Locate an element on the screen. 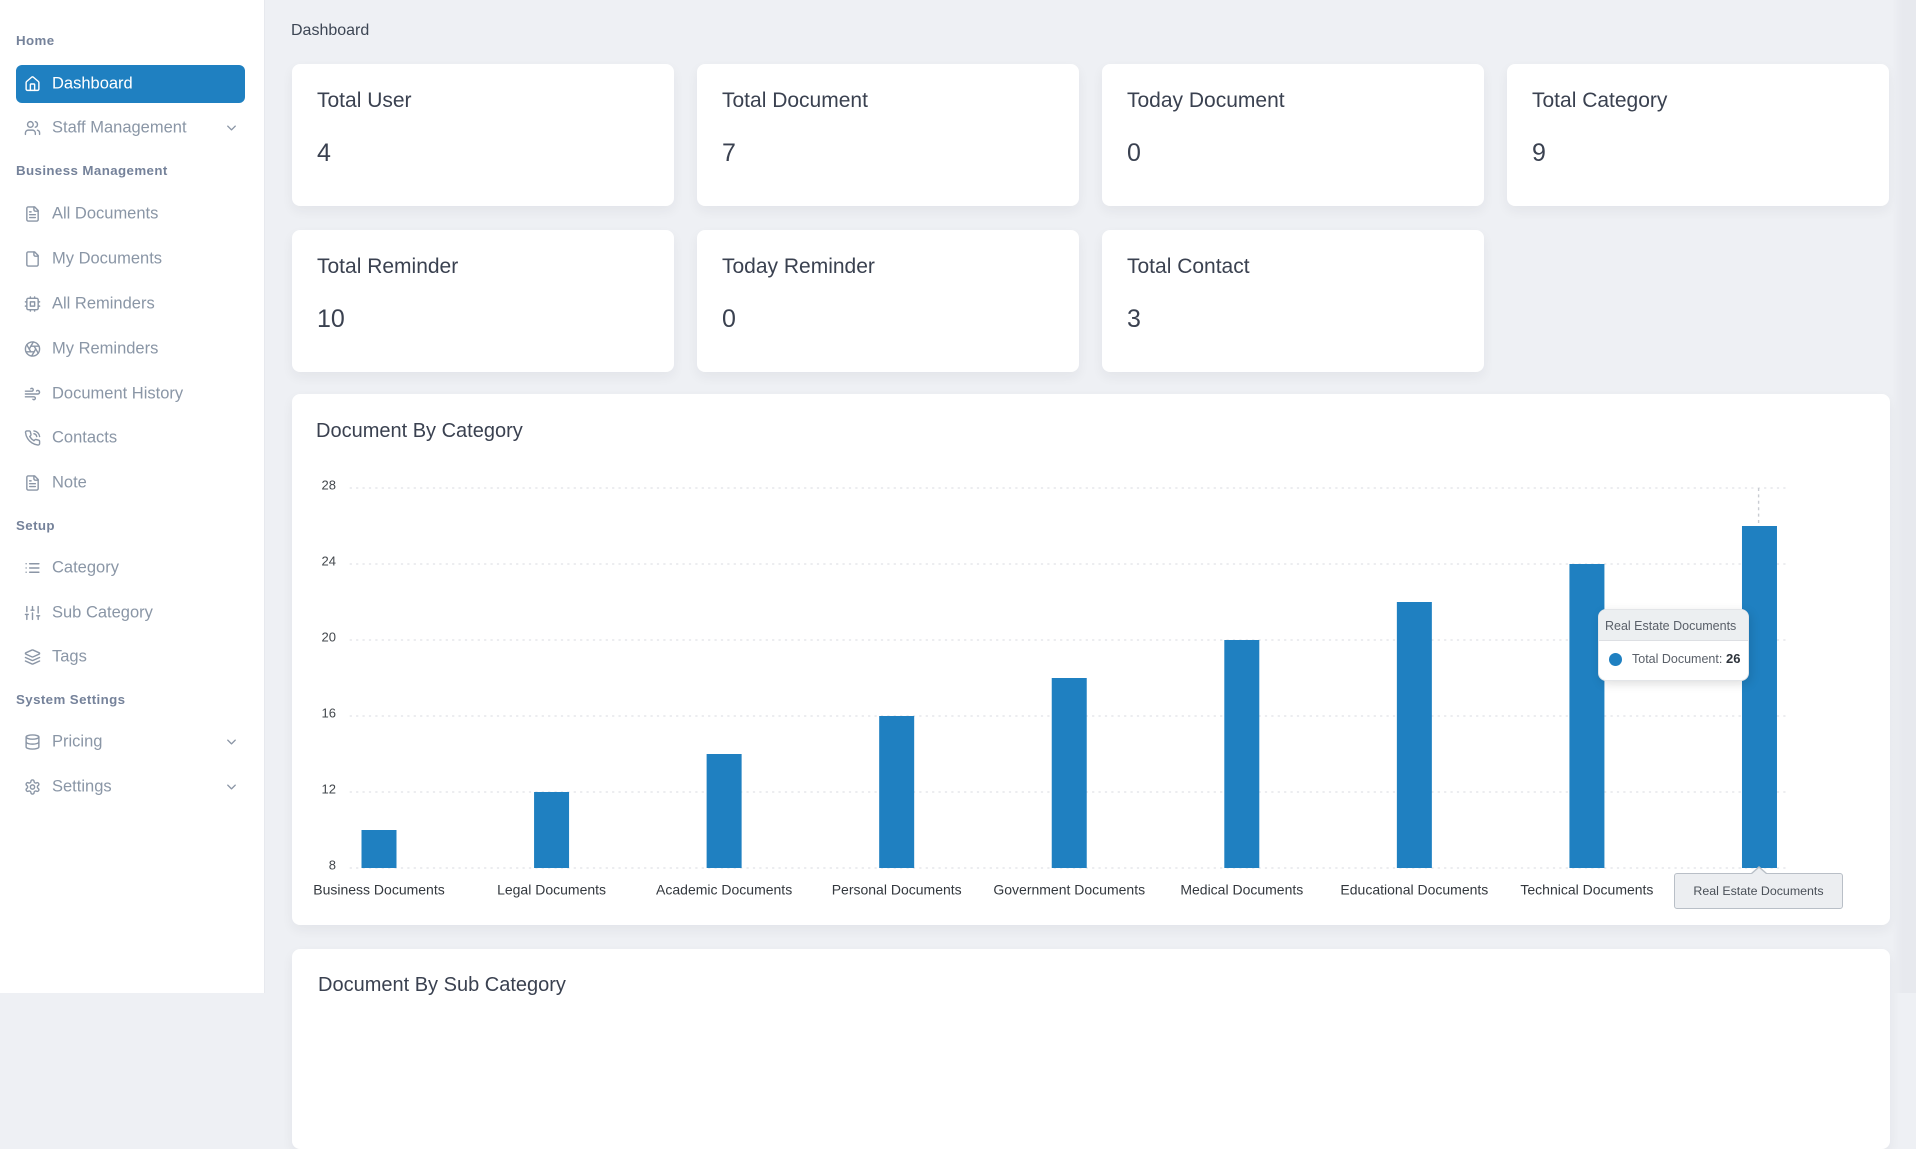 This screenshot has height=1149, width=1916. svg-text: 28 is located at coordinates (329, 484).